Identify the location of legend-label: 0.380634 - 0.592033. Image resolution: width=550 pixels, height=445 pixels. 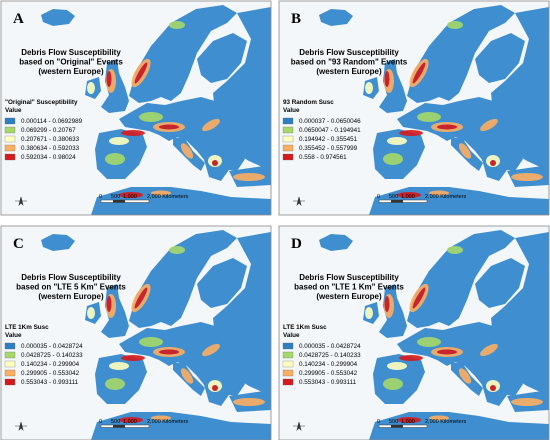
(50, 148).